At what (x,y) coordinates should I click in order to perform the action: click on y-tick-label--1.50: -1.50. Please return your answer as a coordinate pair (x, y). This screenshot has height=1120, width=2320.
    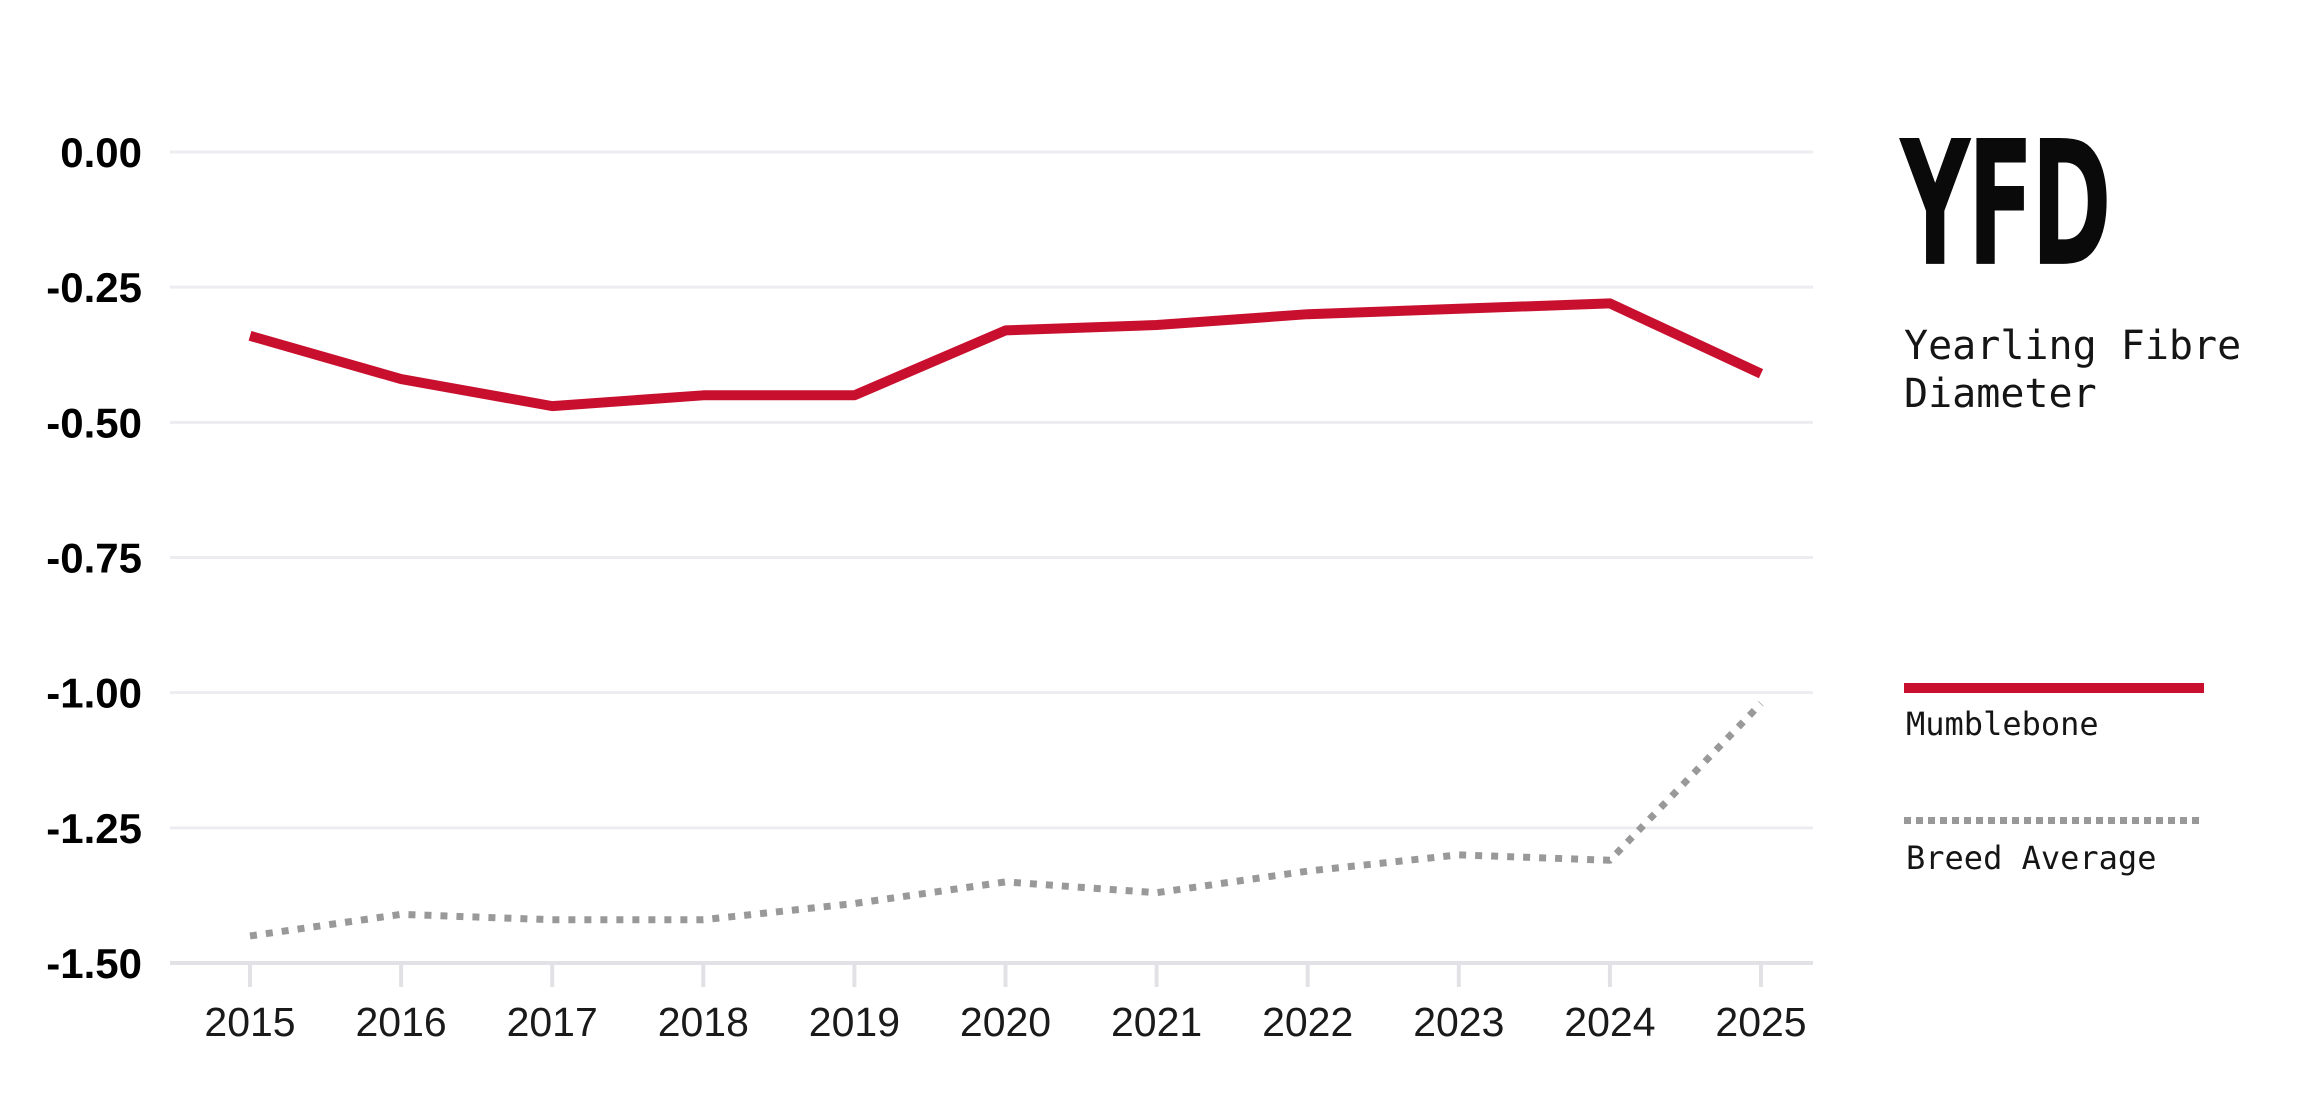
    Looking at the image, I should click on (94, 963).